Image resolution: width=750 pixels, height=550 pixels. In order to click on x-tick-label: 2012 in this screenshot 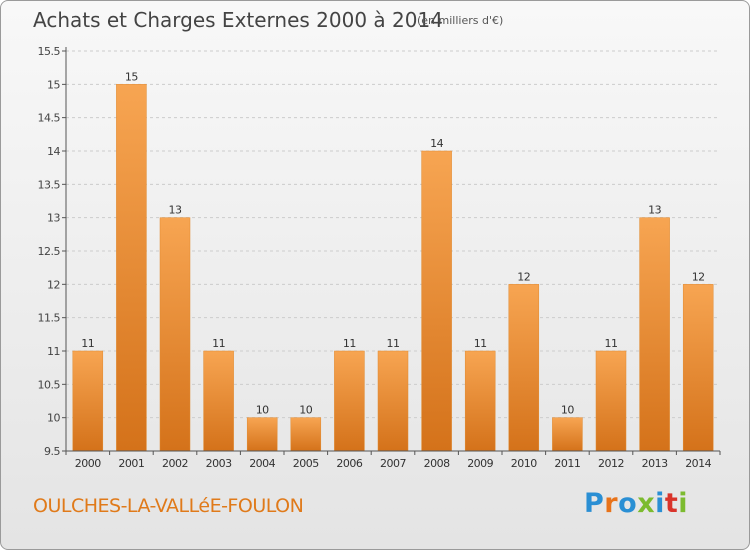, I will do `click(611, 463)`.